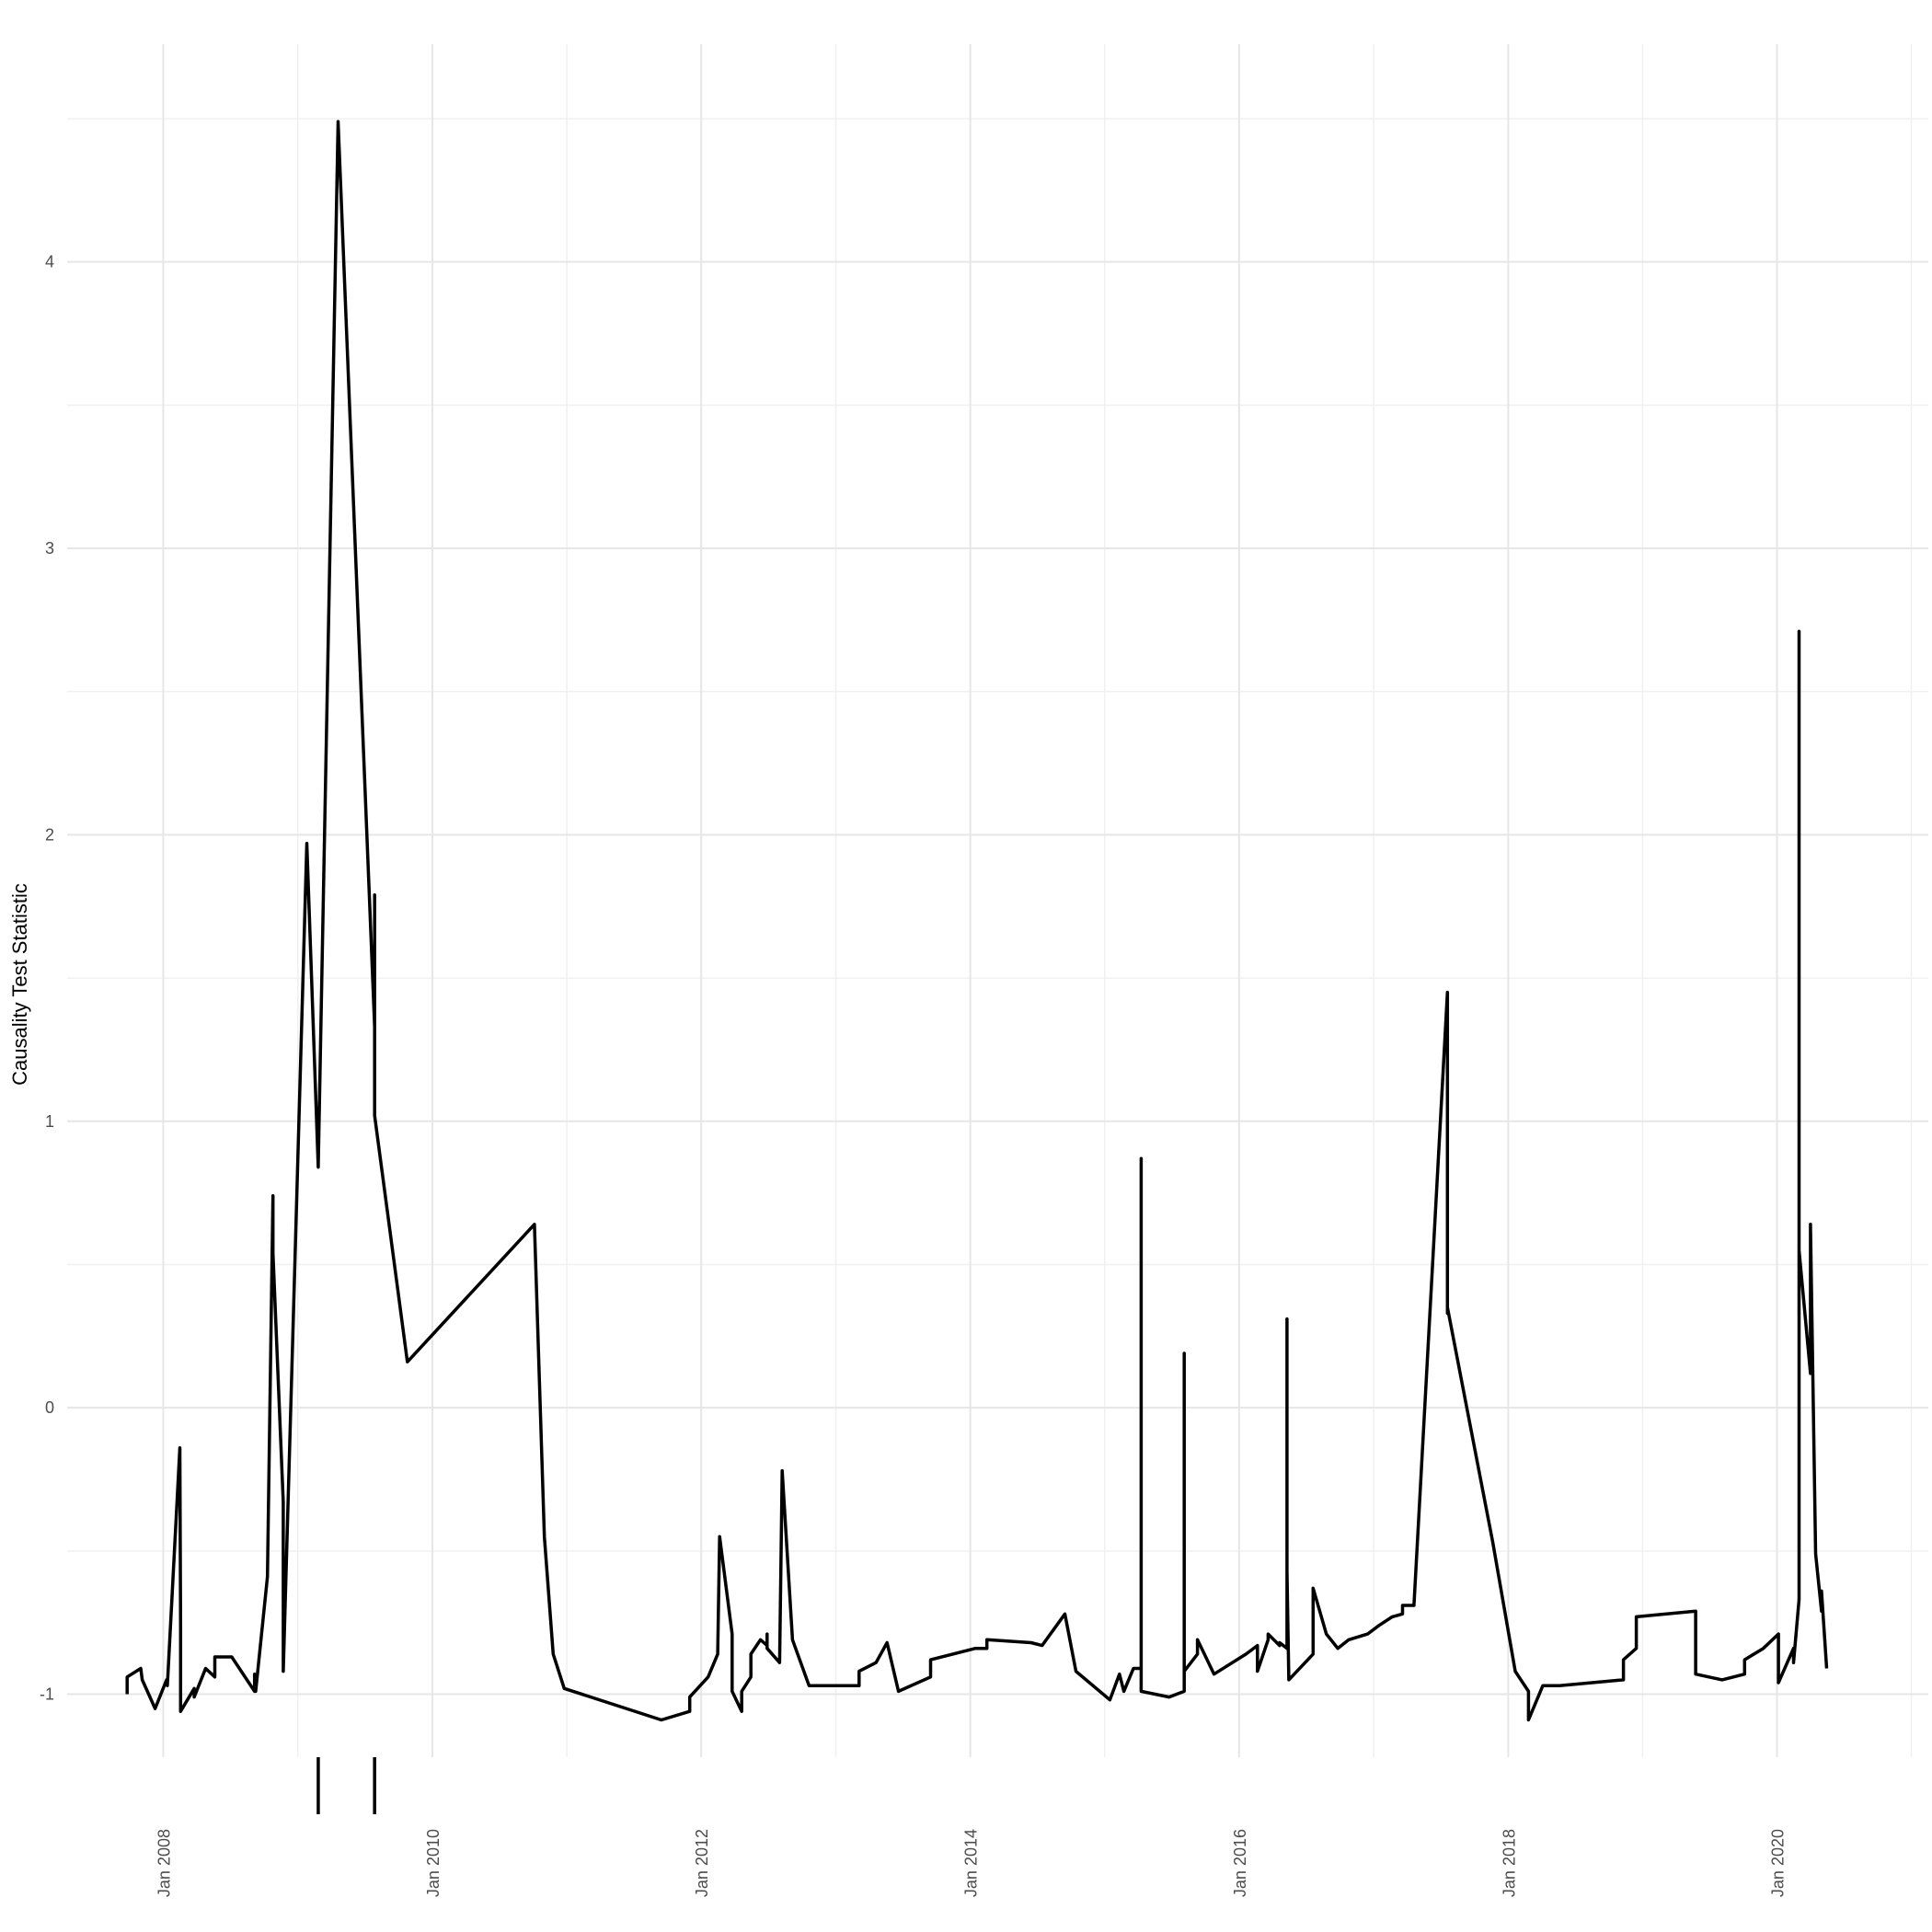  What do you see at coordinates (433, 1863) in the screenshot?
I see `x-tick-label: Jan 2010` at bounding box center [433, 1863].